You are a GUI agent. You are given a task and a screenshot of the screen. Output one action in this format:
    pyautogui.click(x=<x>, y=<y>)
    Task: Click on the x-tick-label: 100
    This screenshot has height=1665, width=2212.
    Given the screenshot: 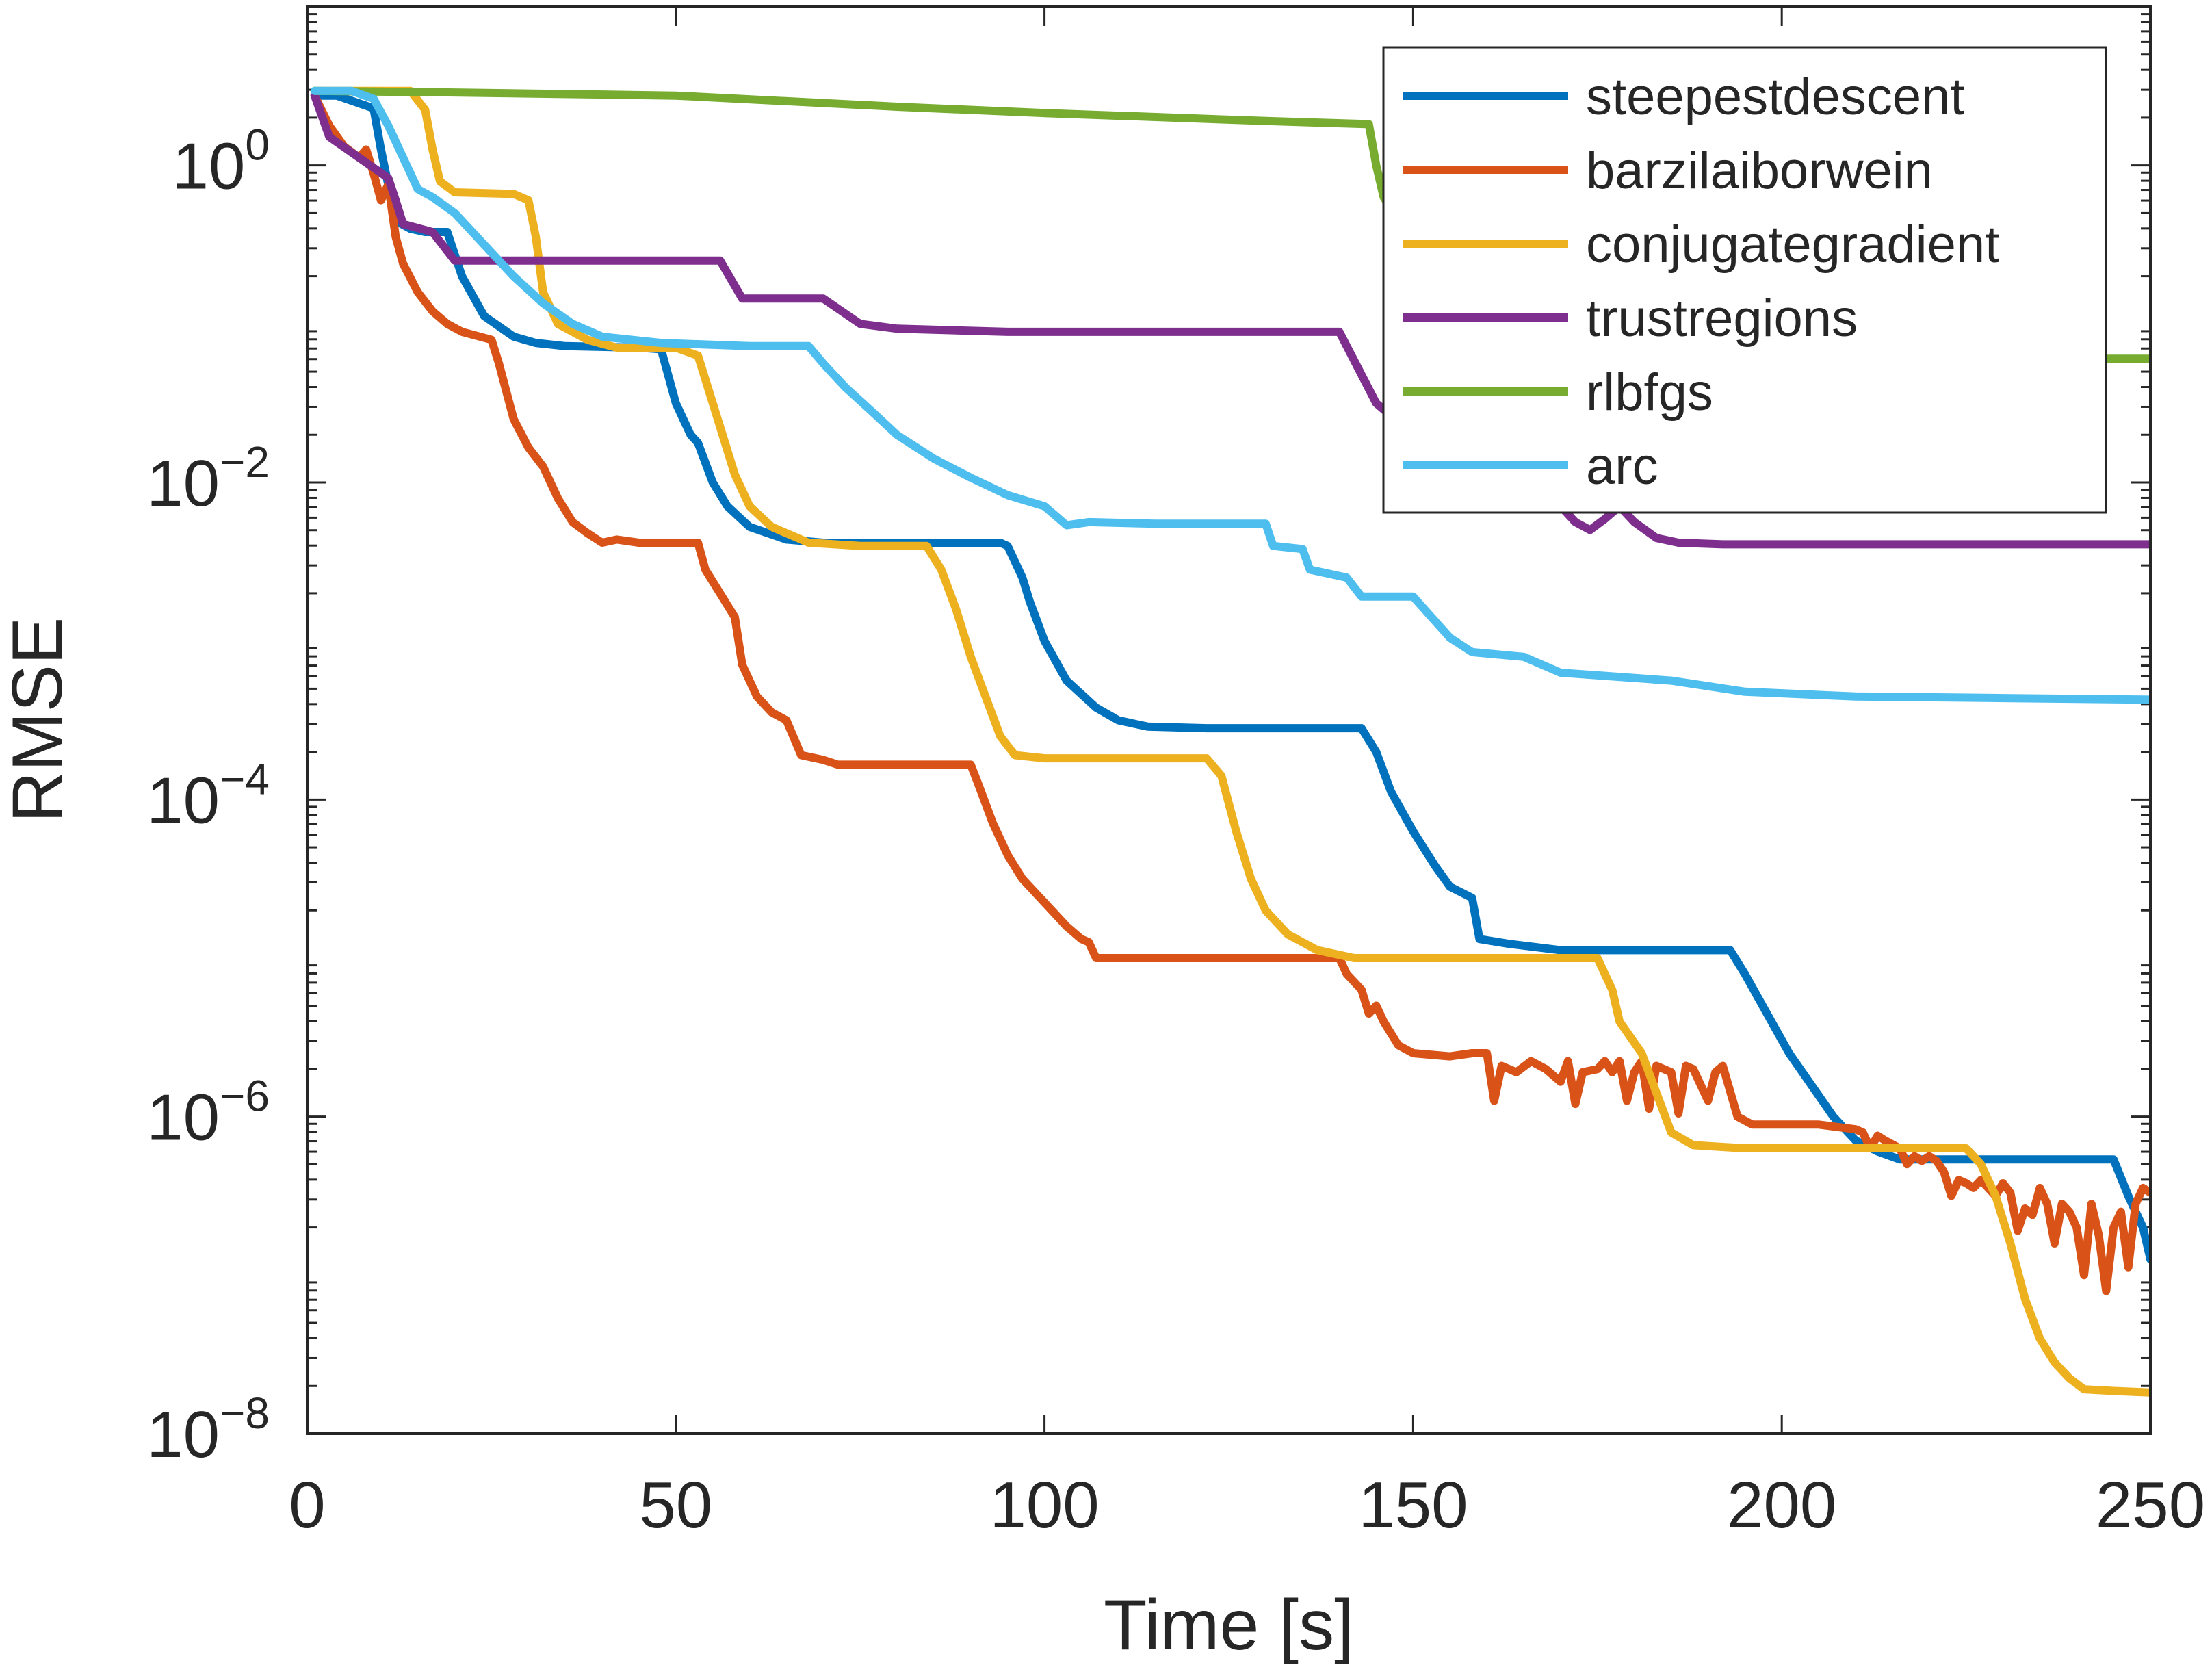 What is the action you would take?
    pyautogui.click(x=1045, y=1505)
    